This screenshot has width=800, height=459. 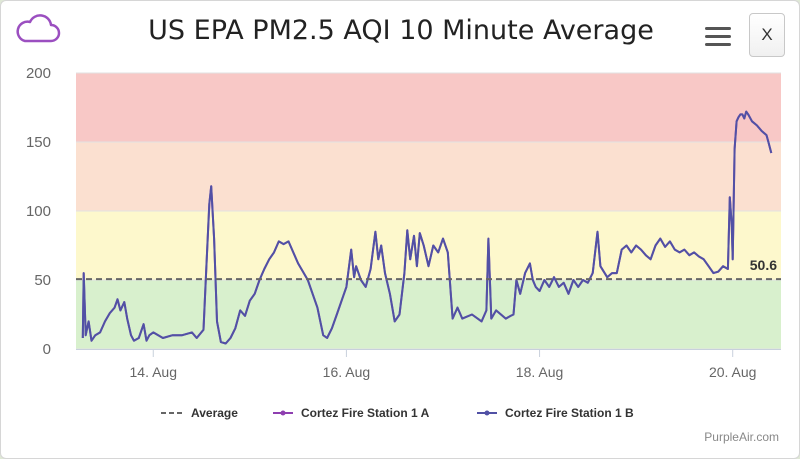 I want to click on x-tick-label: 18. Aug, so click(x=540, y=372).